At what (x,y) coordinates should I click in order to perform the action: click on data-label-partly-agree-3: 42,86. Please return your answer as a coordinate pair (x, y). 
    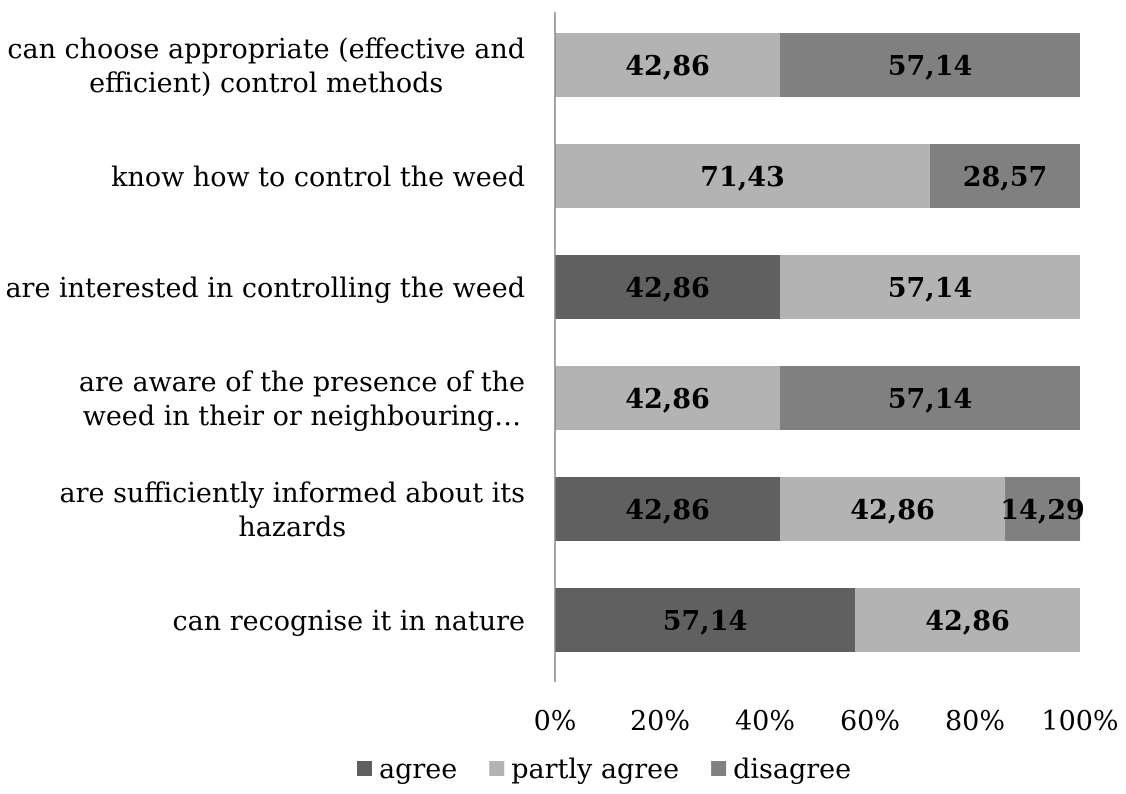
    Looking at the image, I should click on (667, 399).